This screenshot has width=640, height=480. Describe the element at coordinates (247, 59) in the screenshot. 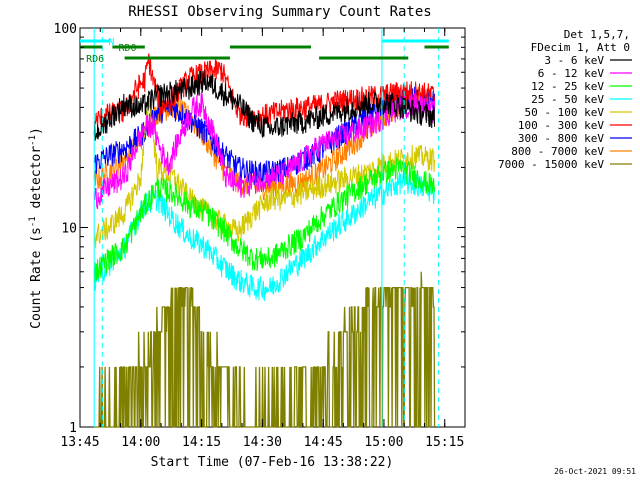

I see `status-bar-rd6: RD6` at that location.